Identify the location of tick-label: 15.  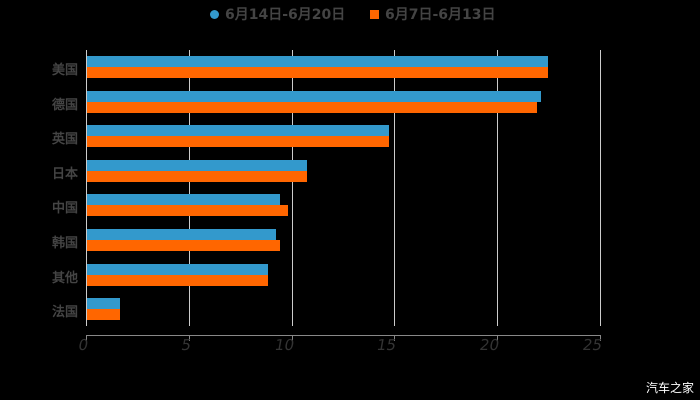
(386, 345).